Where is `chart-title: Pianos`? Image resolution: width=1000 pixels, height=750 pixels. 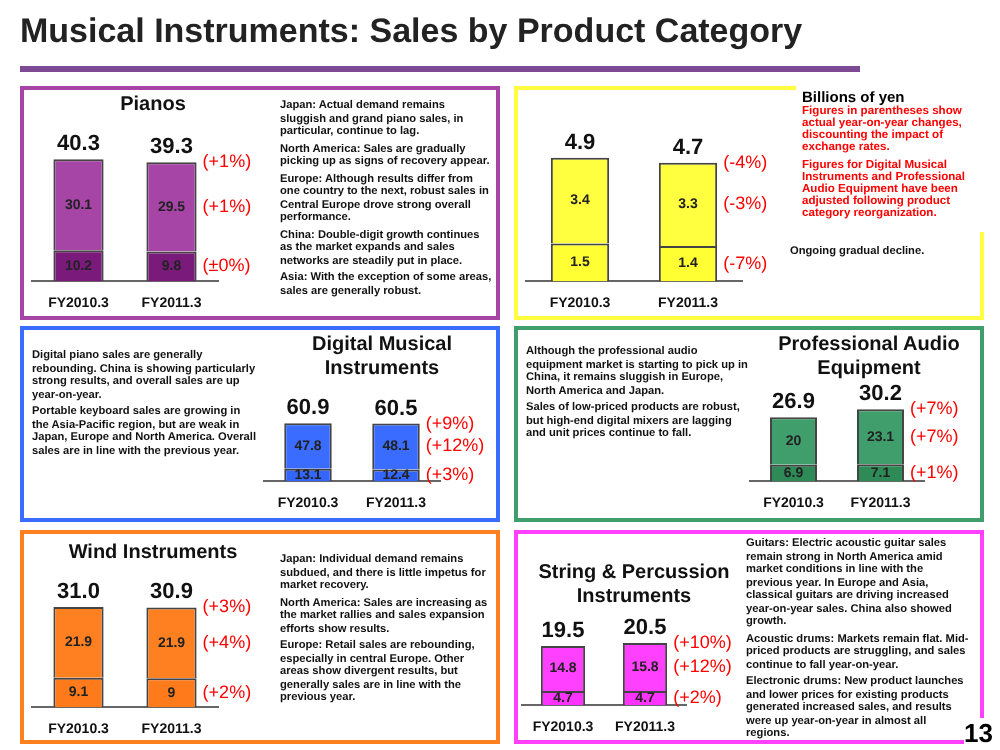
chart-title: Pianos is located at coordinates (153, 106).